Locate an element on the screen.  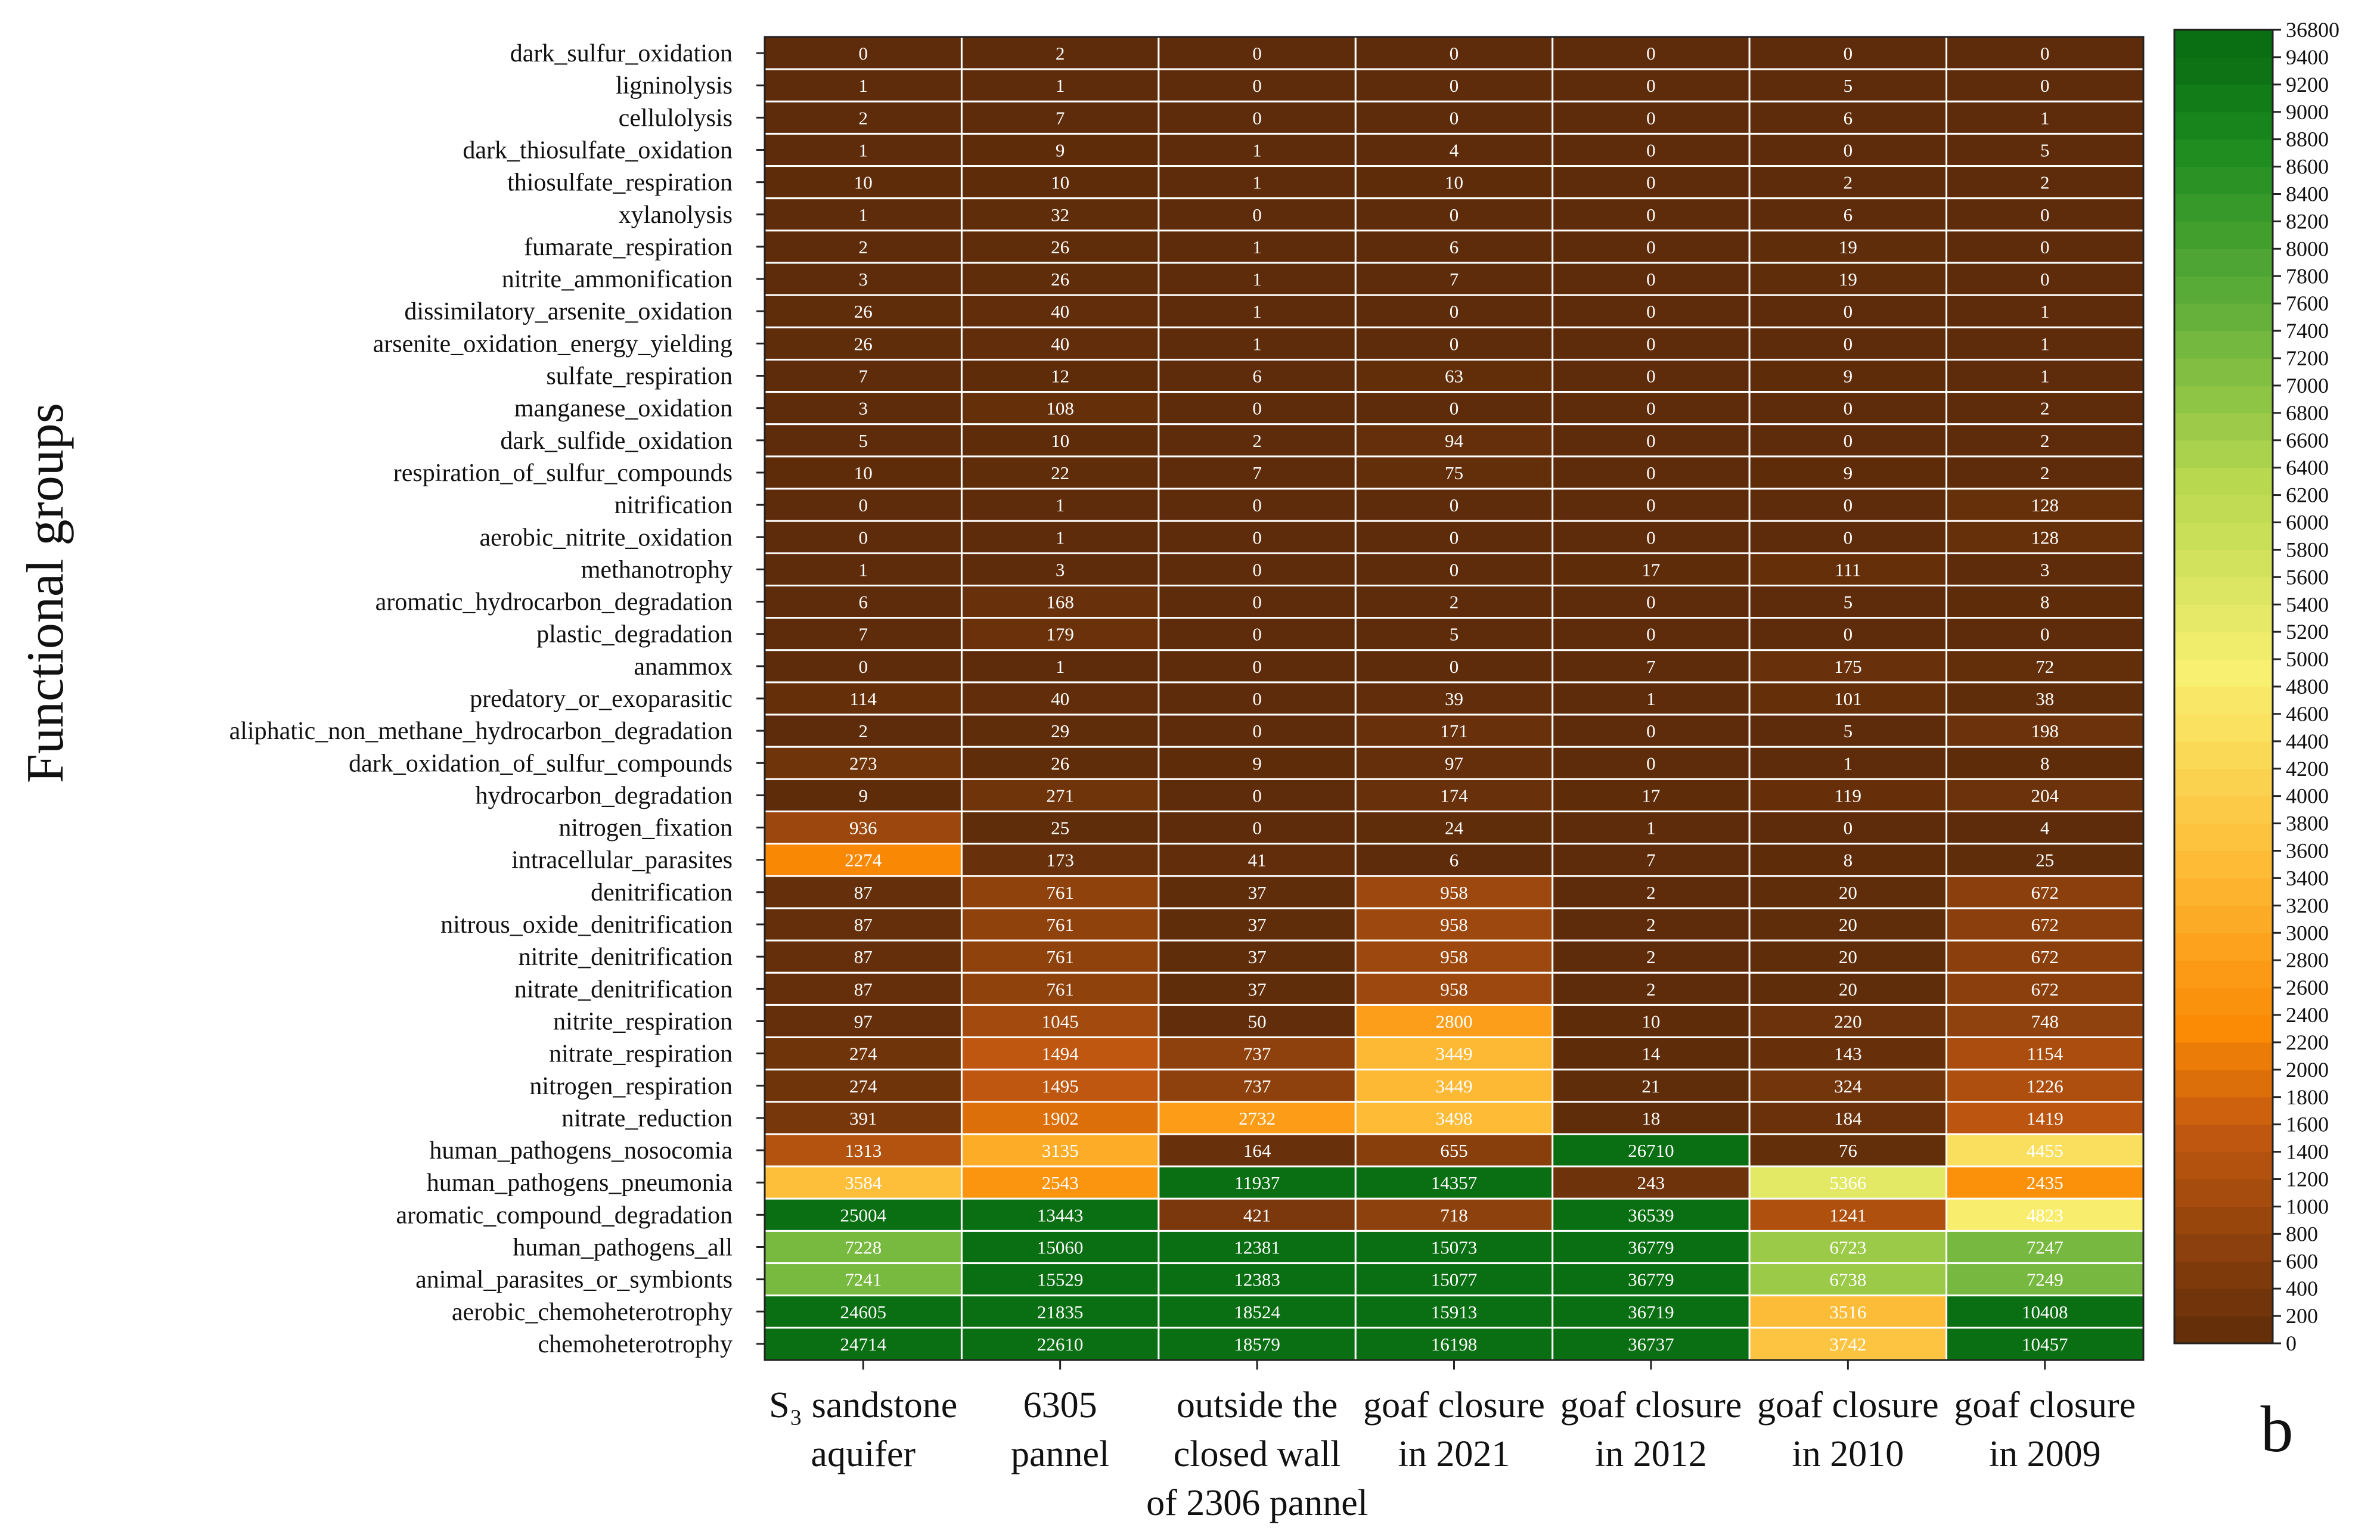
cell-value-label: 19 is located at coordinates (1848, 247).